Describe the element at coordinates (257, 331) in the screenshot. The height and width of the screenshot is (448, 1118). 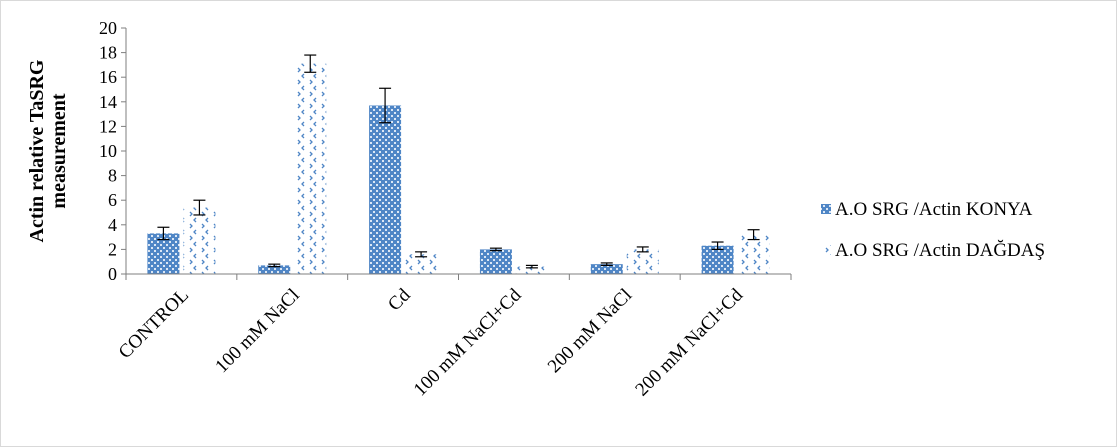
I see `x-category-label: 100 mM NaCl` at that location.